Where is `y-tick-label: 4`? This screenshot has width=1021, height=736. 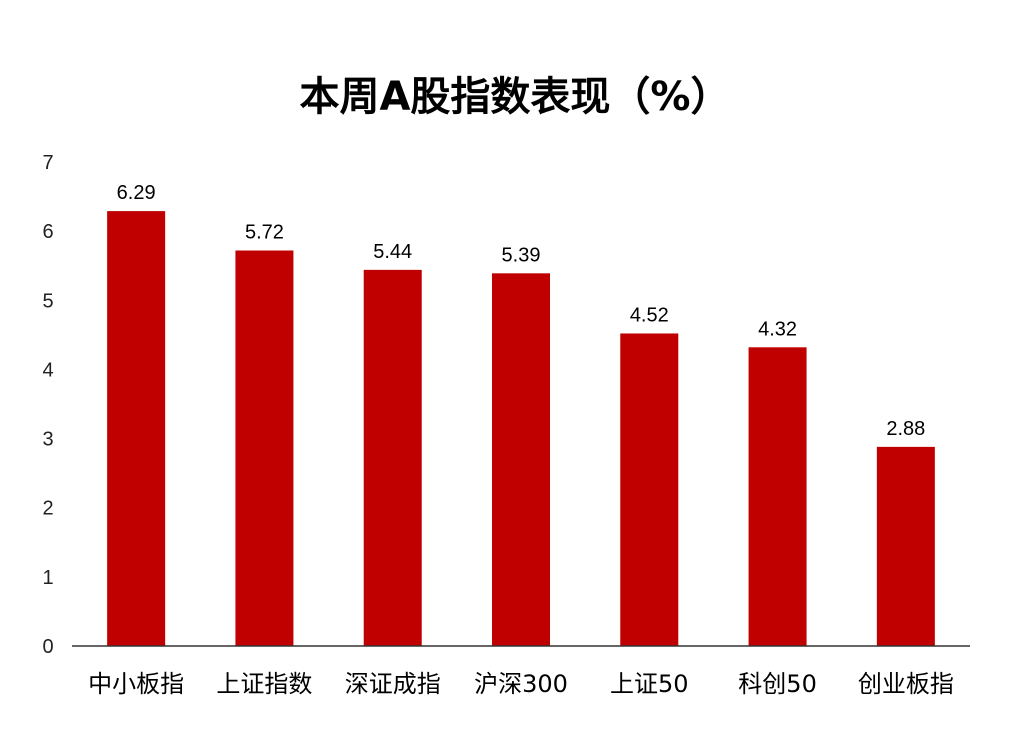 y-tick-label: 4 is located at coordinates (47, 370).